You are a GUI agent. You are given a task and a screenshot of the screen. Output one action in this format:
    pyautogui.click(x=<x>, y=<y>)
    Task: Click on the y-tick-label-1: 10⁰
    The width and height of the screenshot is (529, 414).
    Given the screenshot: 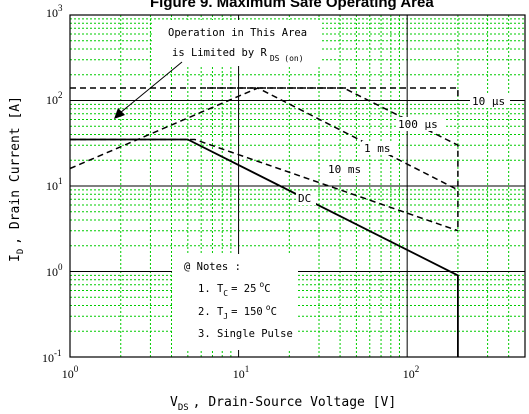 What is the action you would take?
    pyautogui.click(x=54, y=270)
    